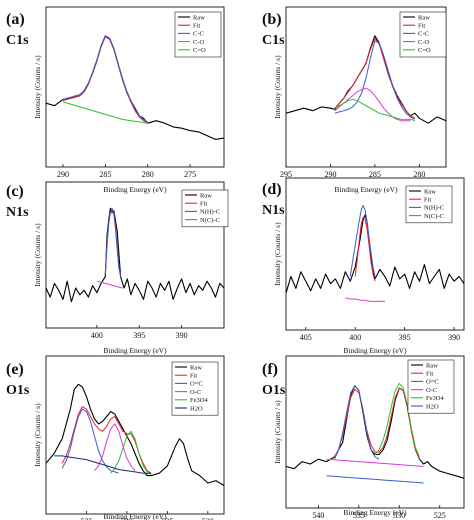  Describe the element at coordinates (270, 369) in the screenshot. I see `panel-label: (f)` at that location.